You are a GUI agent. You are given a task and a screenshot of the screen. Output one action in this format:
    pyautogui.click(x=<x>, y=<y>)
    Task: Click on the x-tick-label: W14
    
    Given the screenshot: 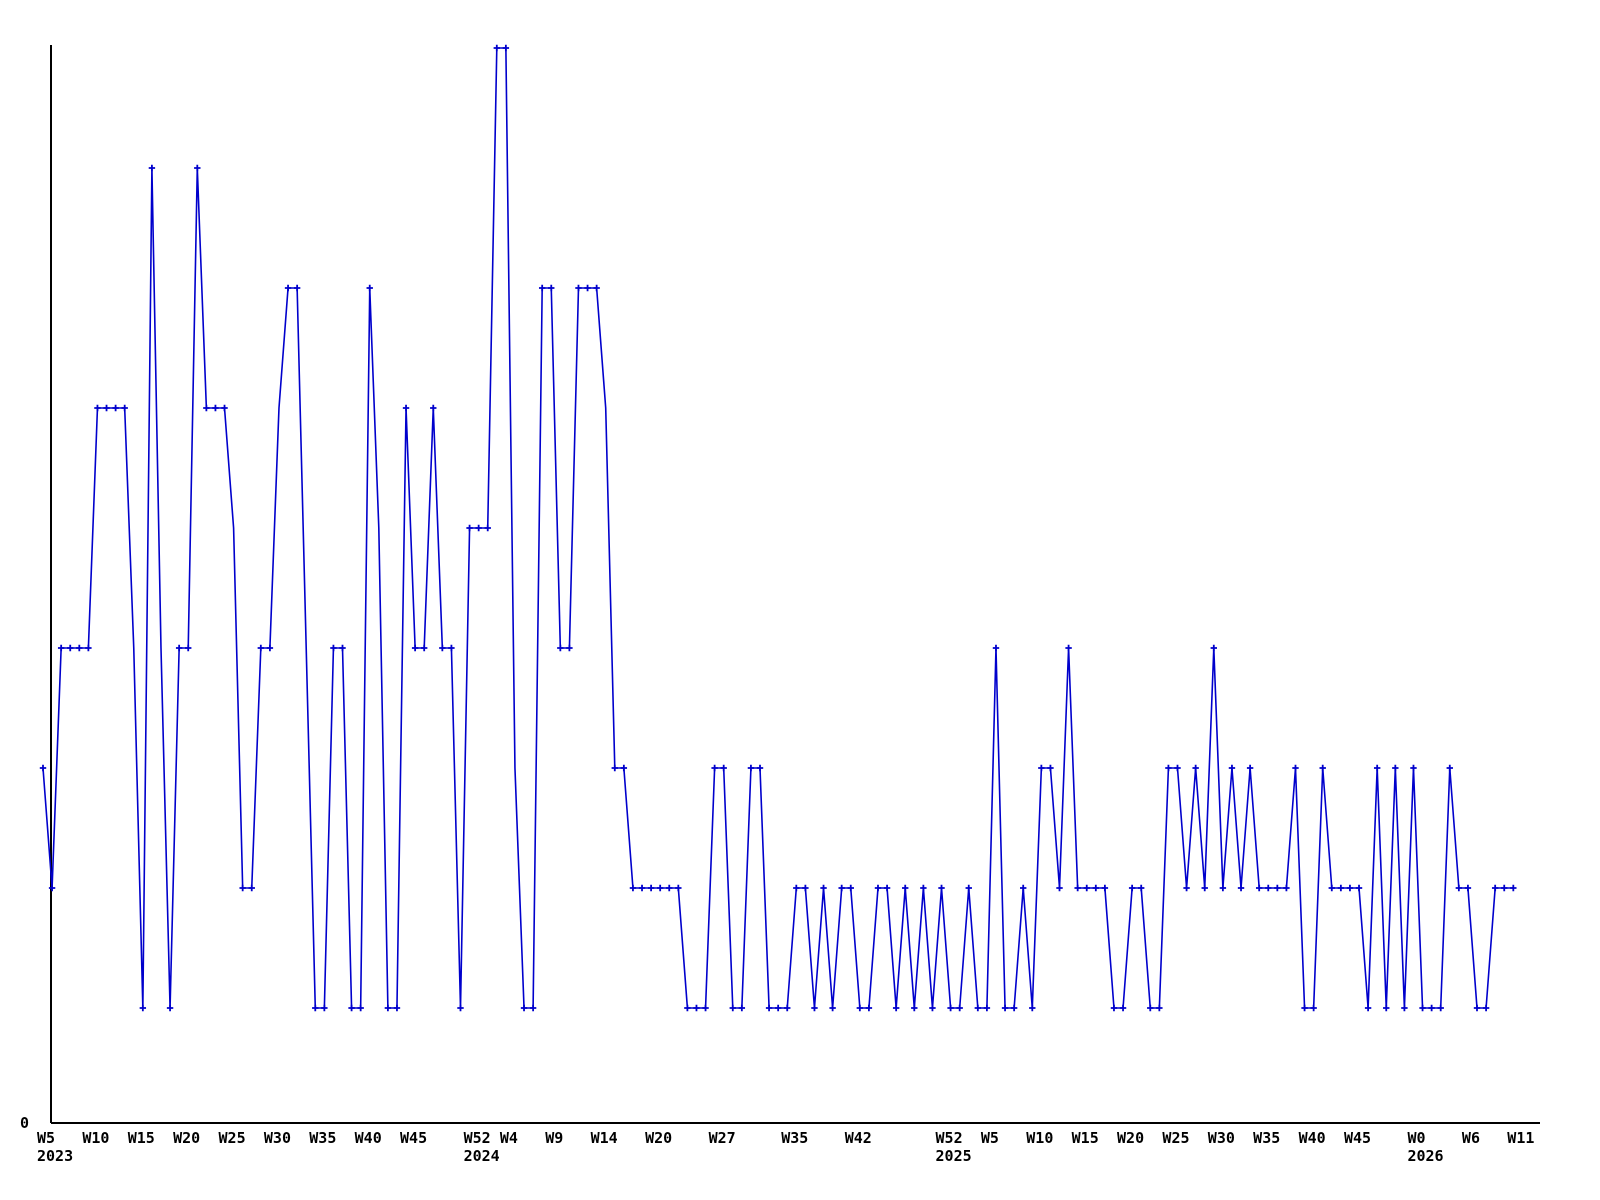 What is the action you would take?
    pyautogui.click(x=604, y=1138)
    